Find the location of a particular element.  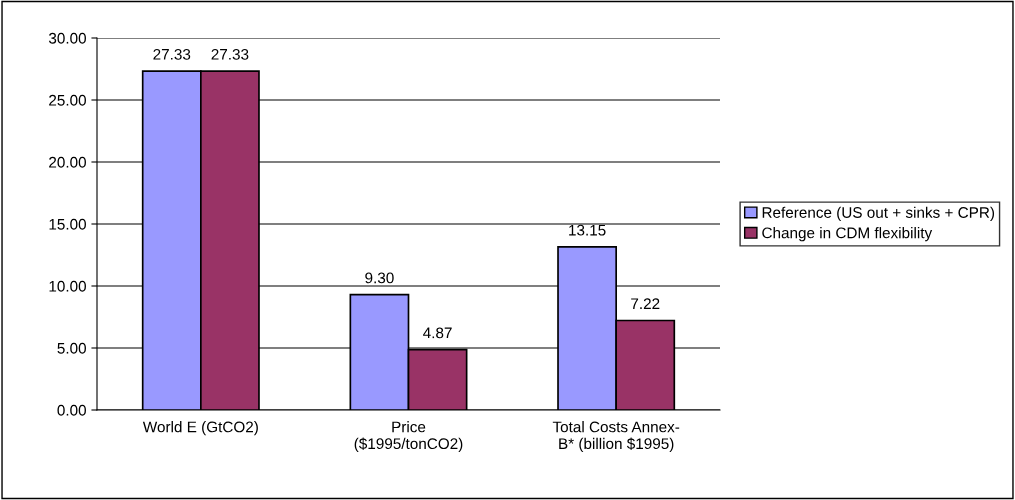

legend-label: Reference (US out + sinks + CPR) is located at coordinates (878, 213).